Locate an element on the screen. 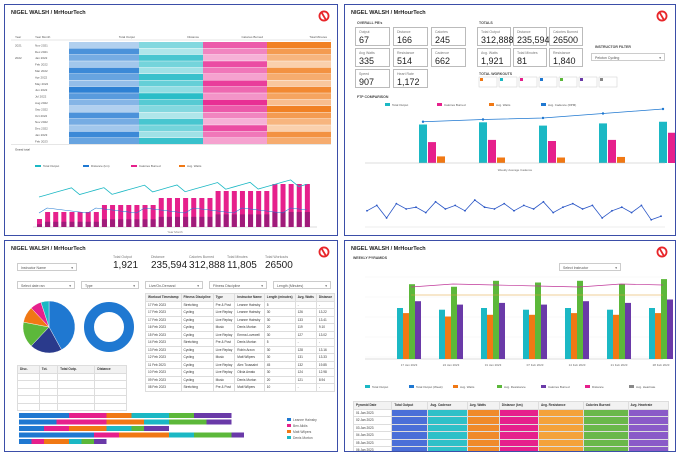  month-label: Jan 2023 is located at coordinates (41, 135).